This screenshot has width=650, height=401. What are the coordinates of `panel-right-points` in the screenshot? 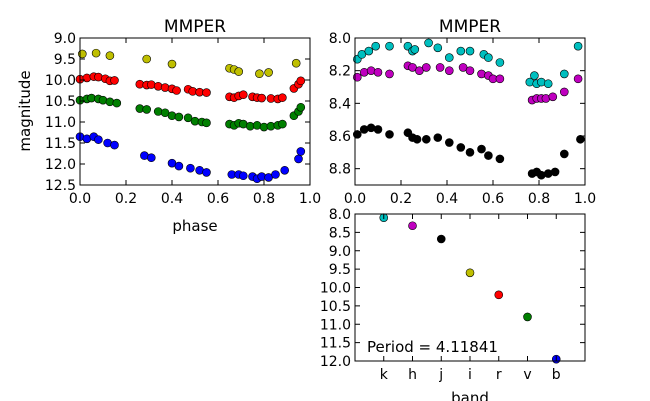 It's located at (468, 109).